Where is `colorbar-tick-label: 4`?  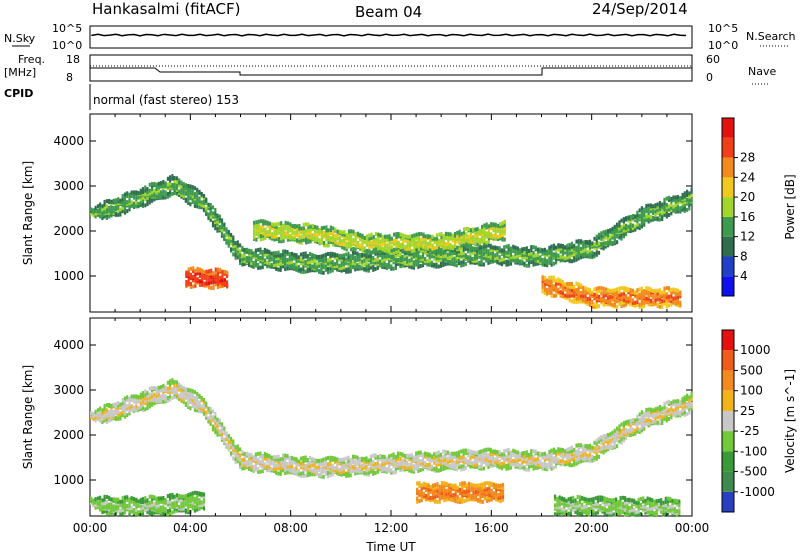 colorbar-tick-label: 4 is located at coordinates (744, 276).